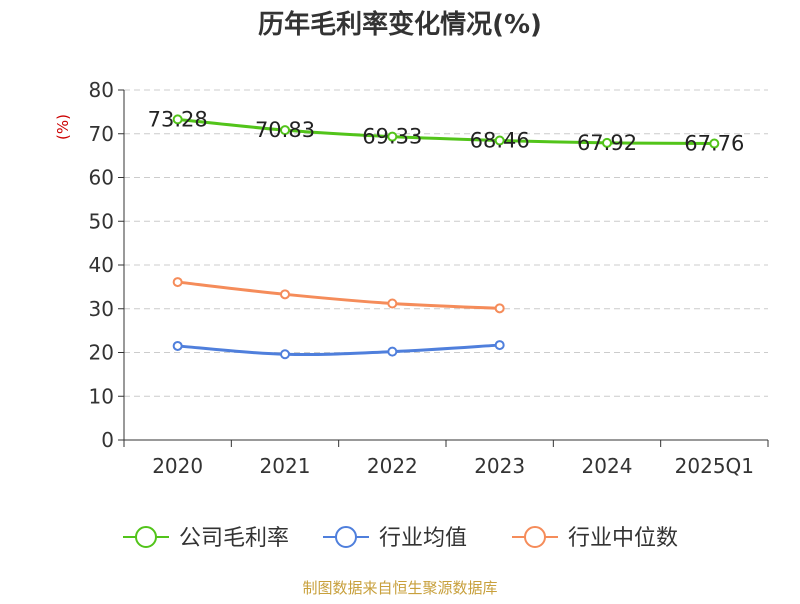 Image resolution: width=800 pixels, height=604 pixels. What do you see at coordinates (177, 466) in the screenshot?
I see `x-tick-label: 2020` at bounding box center [177, 466].